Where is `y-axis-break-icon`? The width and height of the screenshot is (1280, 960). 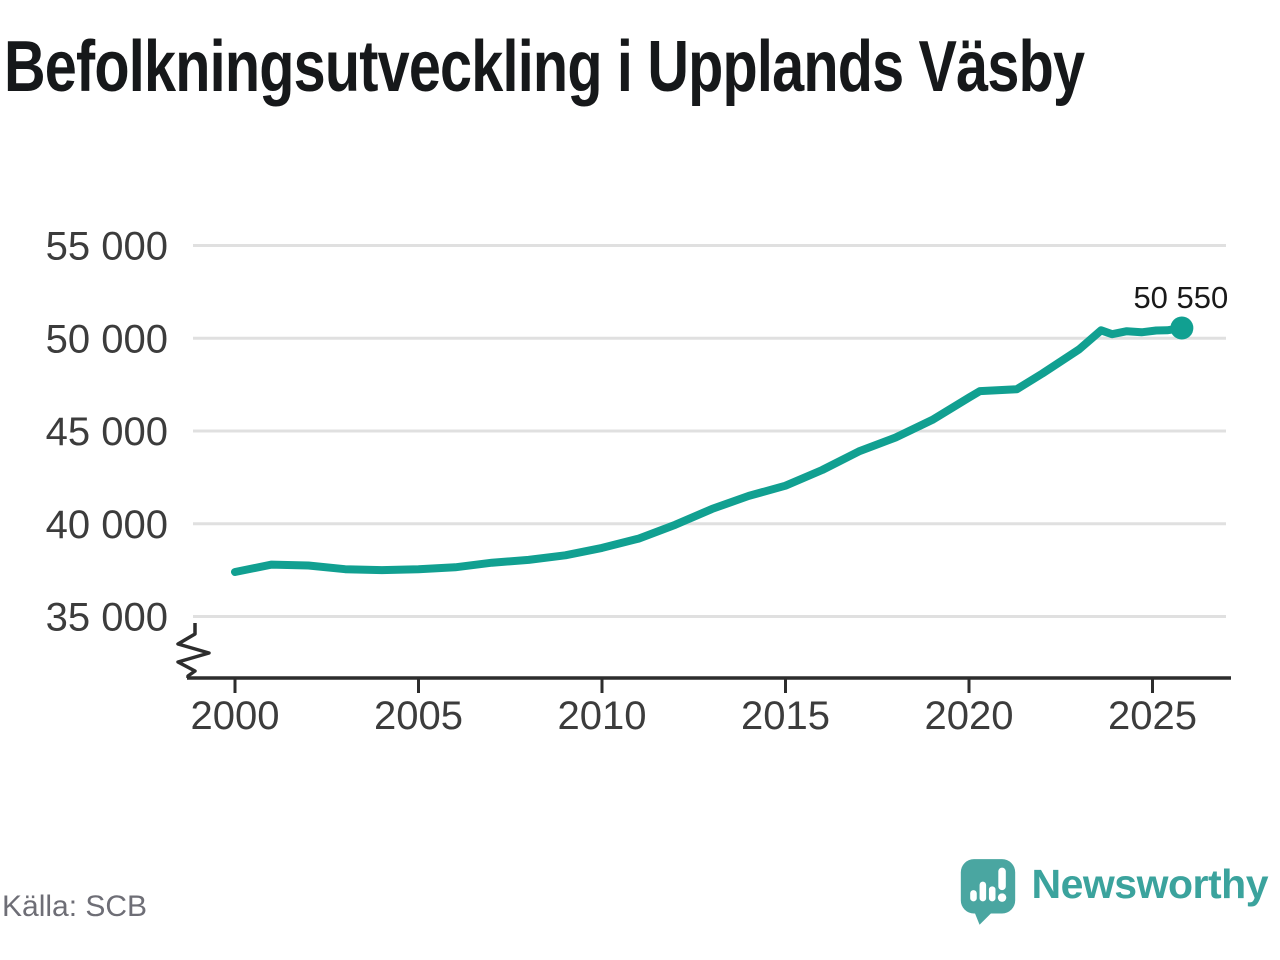 y-axis-break-icon is located at coordinates (193, 650).